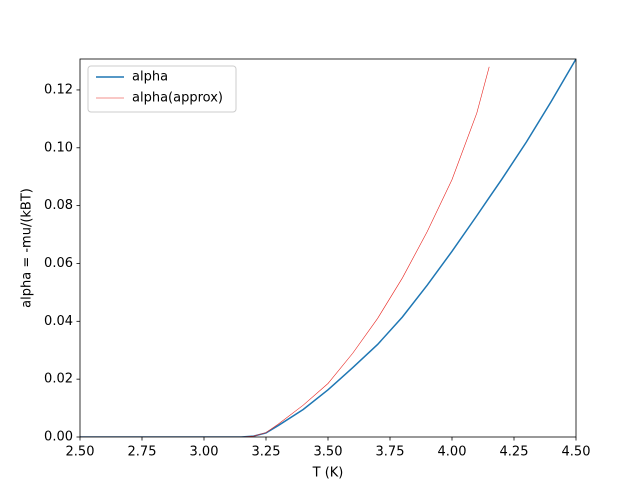 This screenshot has width=640, height=491. I want to click on y-tick-label: 0.00, so click(58, 437).